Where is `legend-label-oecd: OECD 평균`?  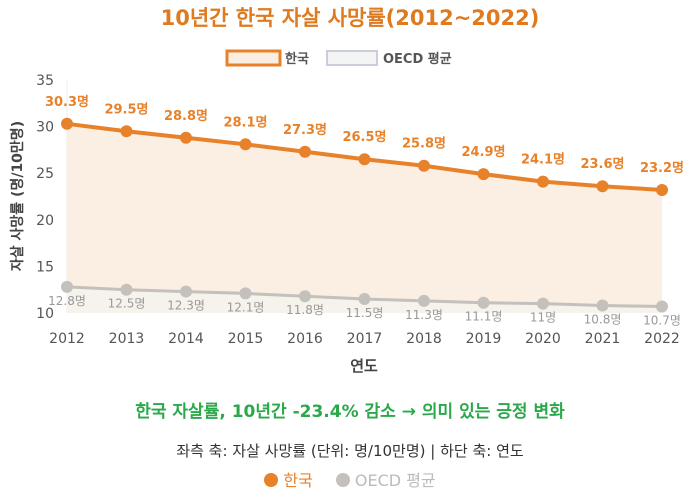
legend-label-oecd: OECD 평균 is located at coordinates (417, 59).